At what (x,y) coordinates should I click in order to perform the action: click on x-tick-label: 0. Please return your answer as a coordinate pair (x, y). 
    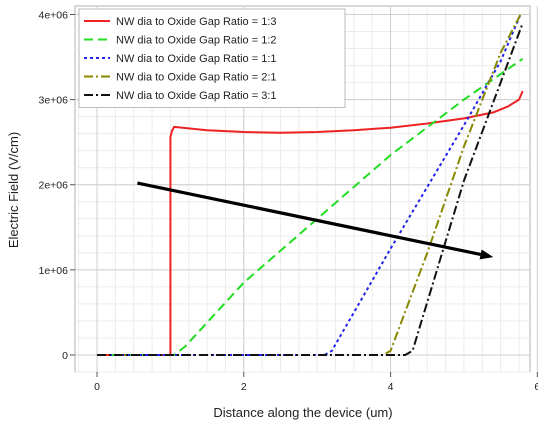
    Looking at the image, I should click on (97, 387).